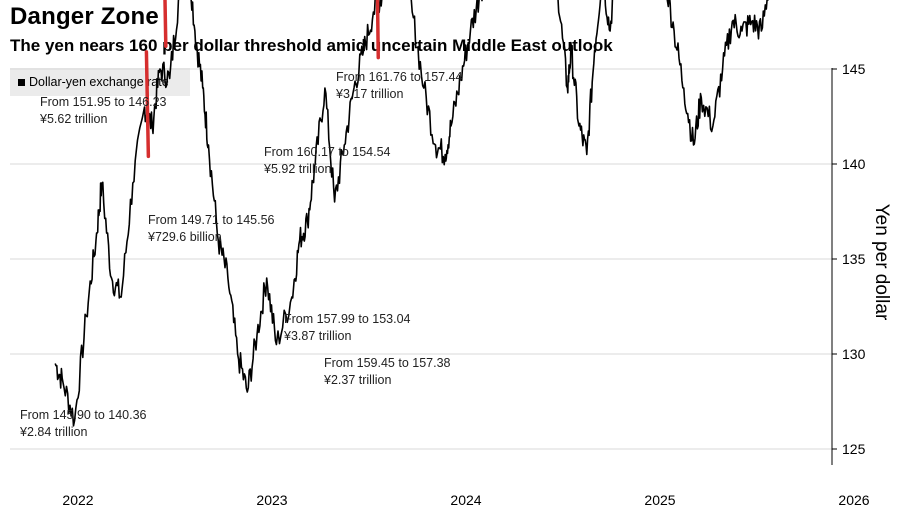  What do you see at coordinates (854, 69) in the screenshot?
I see `y-tick-label: 145` at bounding box center [854, 69].